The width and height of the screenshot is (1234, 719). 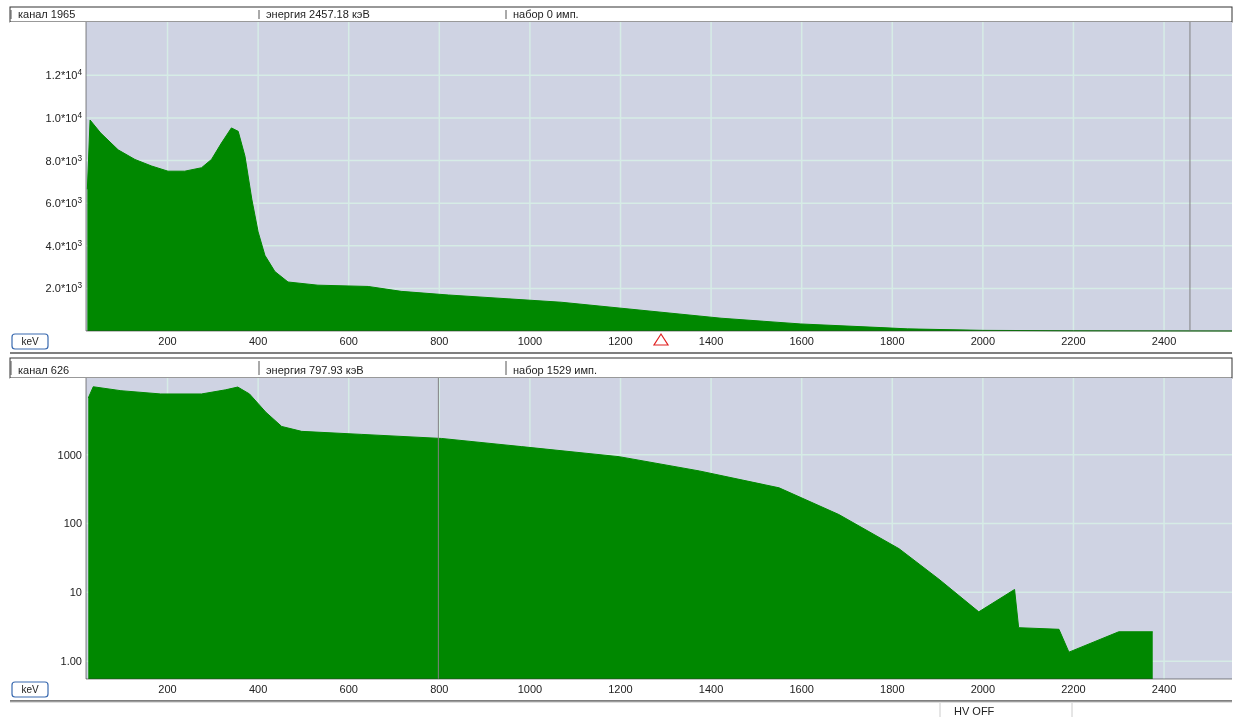 I want to click on text: энергия 797.93 кэВ, so click(x=315, y=370).